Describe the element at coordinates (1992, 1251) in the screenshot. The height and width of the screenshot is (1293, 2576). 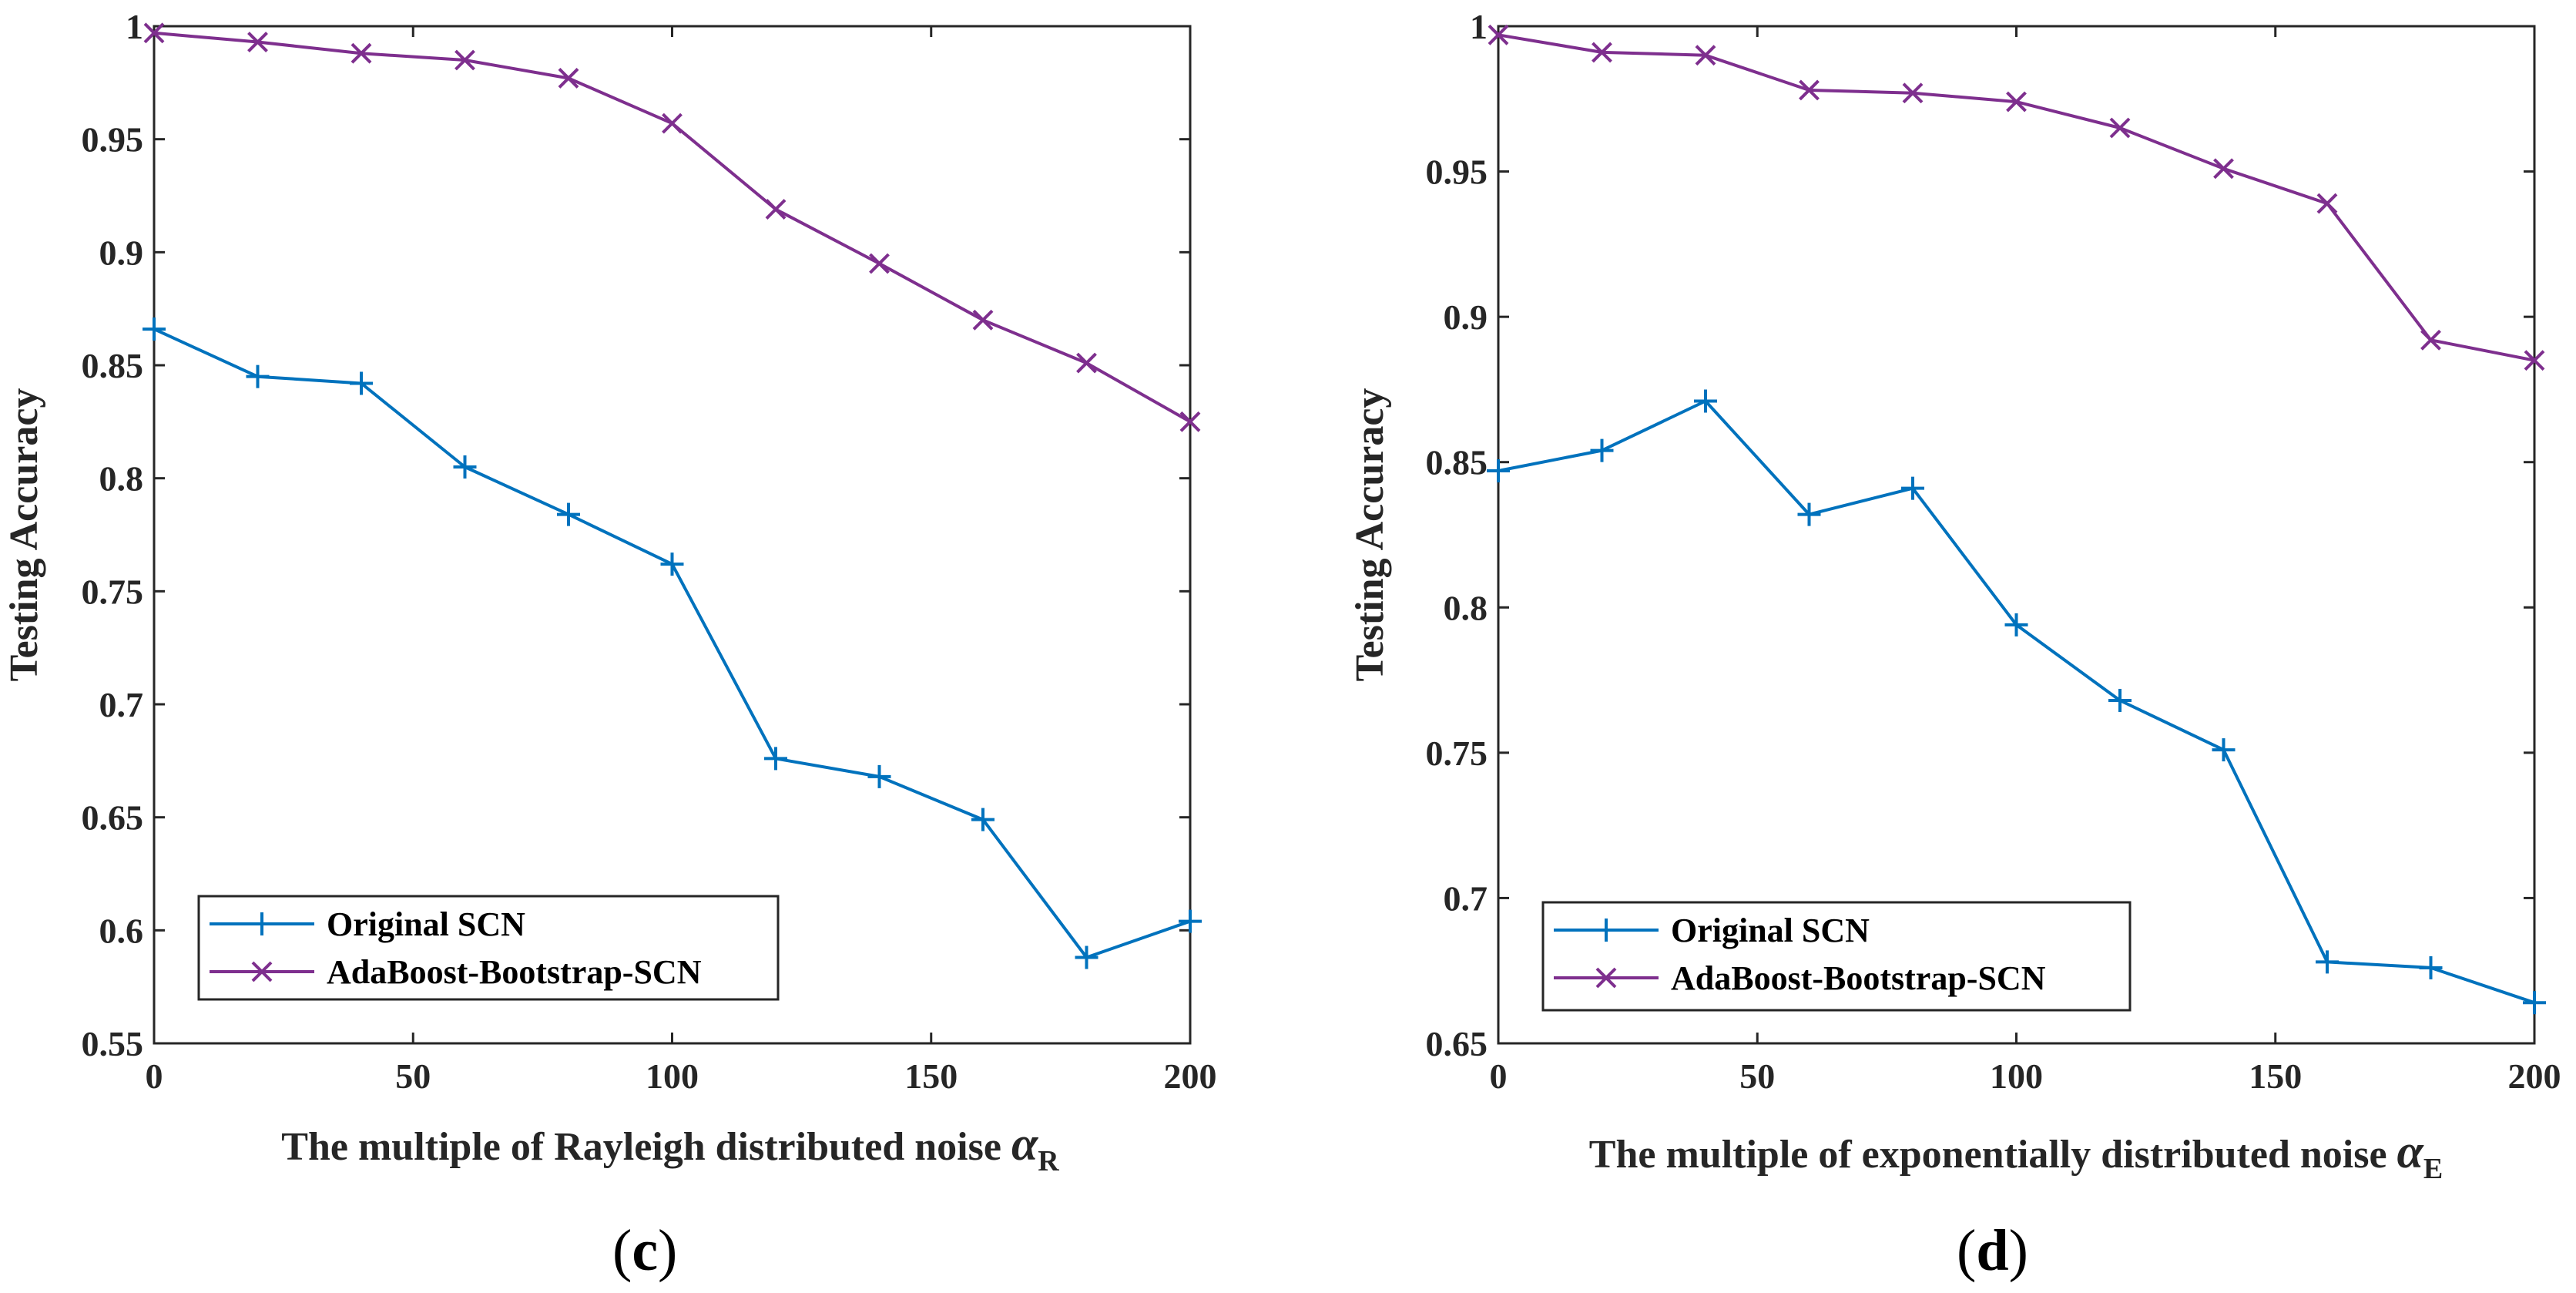
I see `panel-label: (d)` at that location.